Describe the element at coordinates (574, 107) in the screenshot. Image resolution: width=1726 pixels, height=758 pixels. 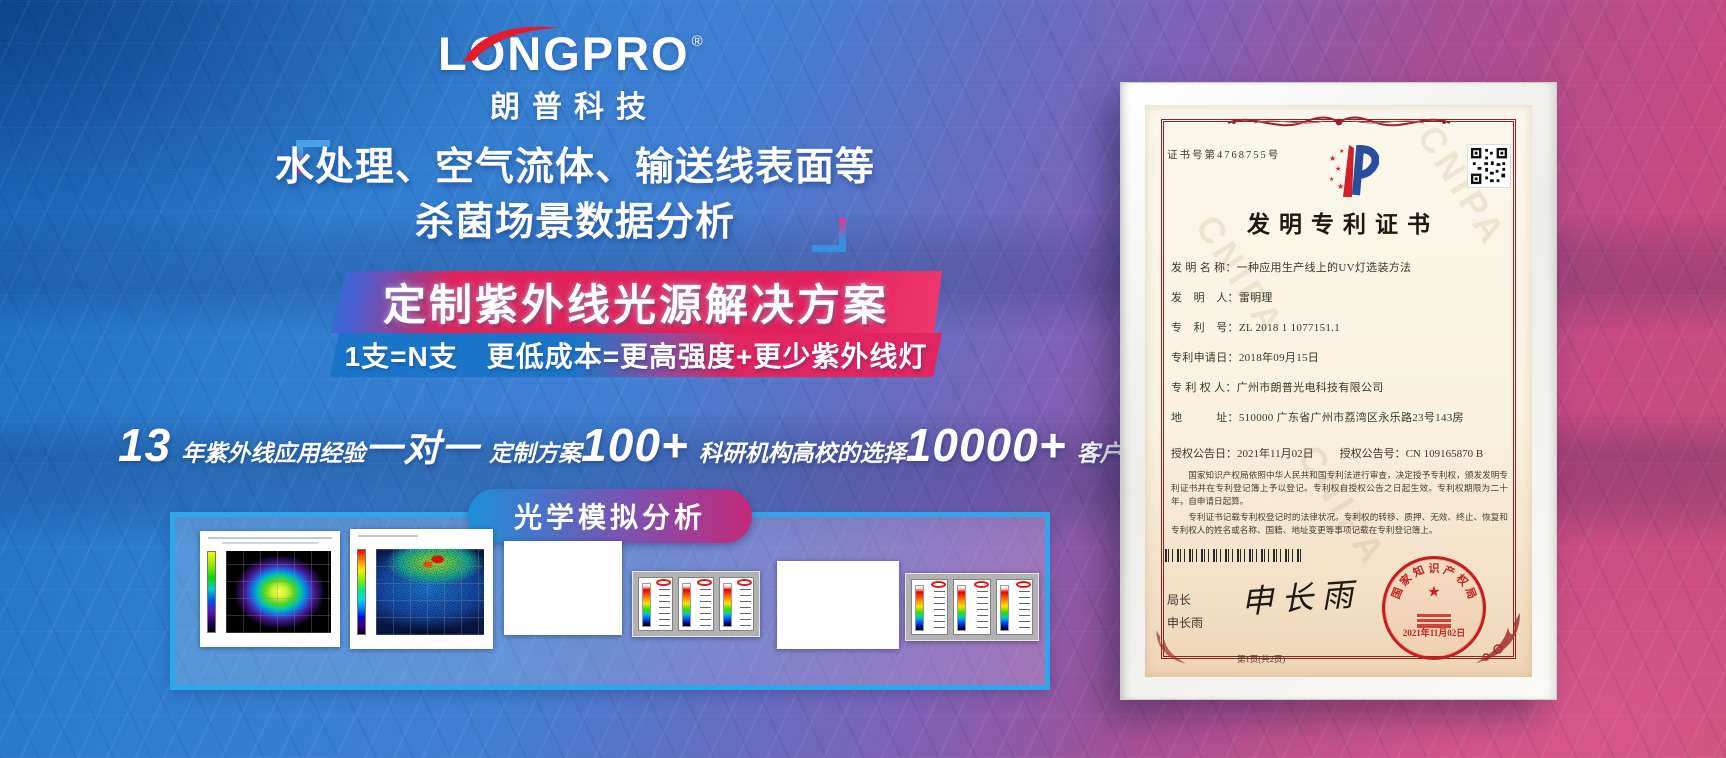
I see `logo-chinese-name: 朗普科技` at that location.